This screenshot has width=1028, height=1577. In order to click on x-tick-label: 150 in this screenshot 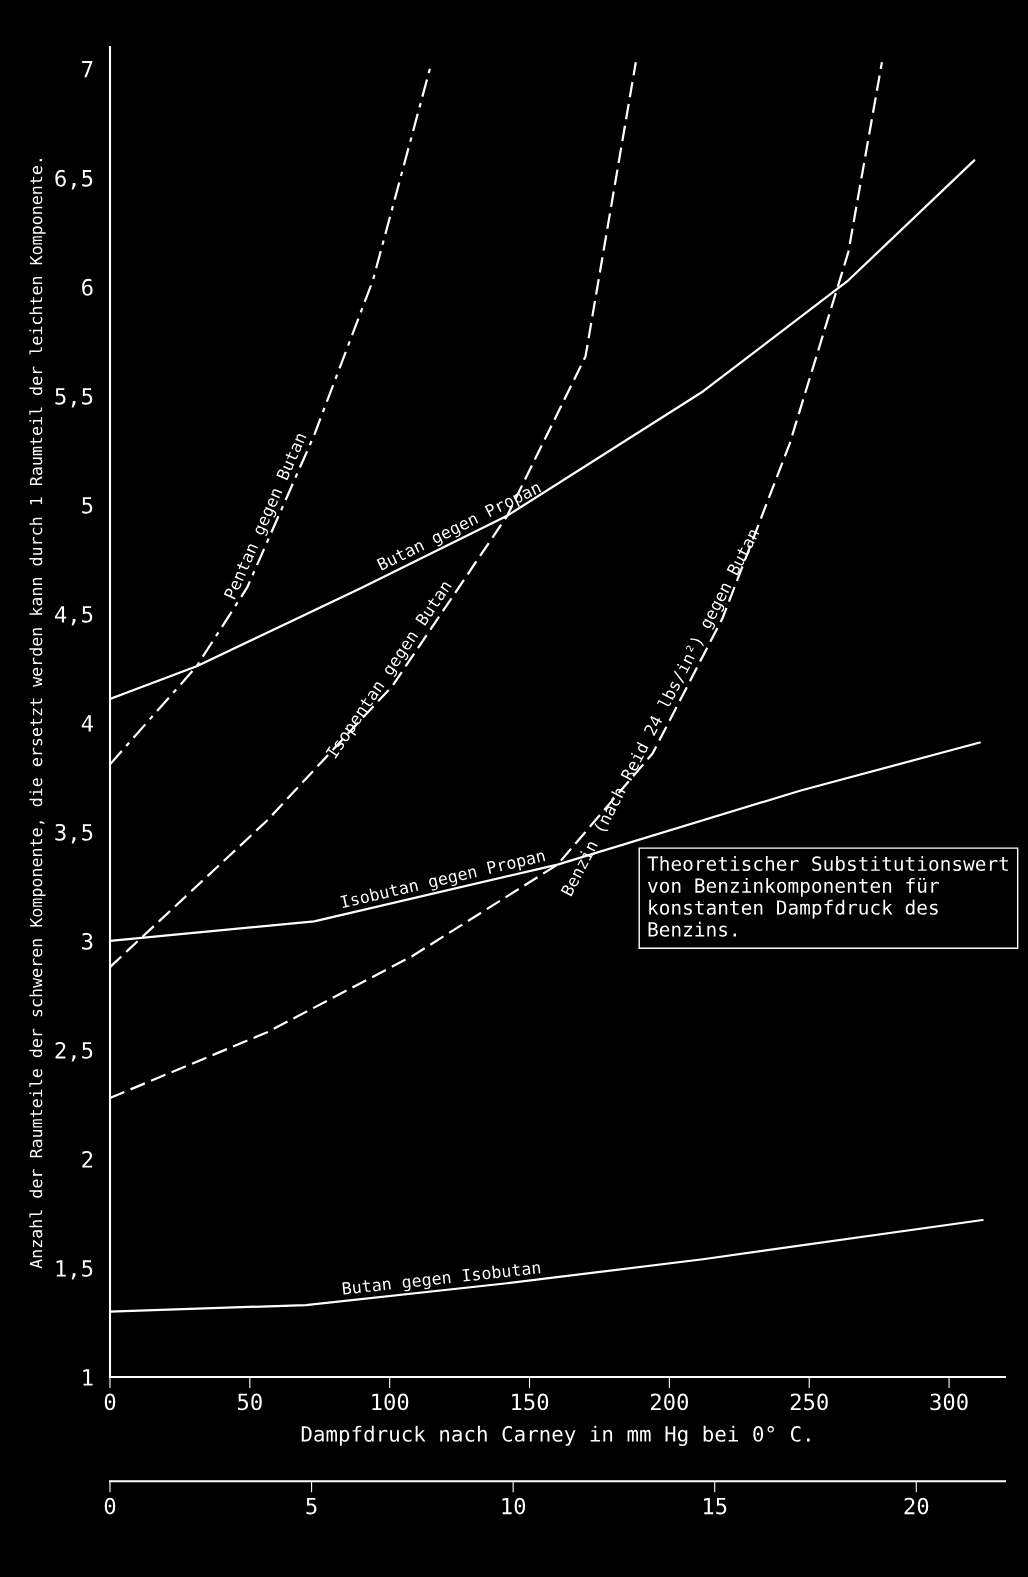, I will do `click(530, 1402)`.